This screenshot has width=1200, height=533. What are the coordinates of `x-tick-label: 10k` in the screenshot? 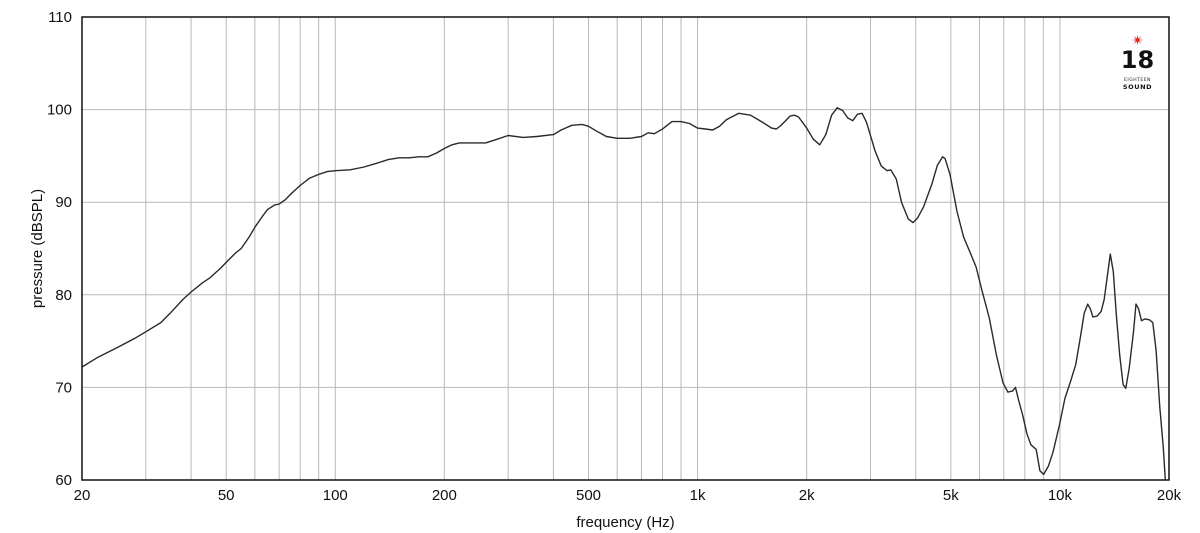 It's located at (1060, 495).